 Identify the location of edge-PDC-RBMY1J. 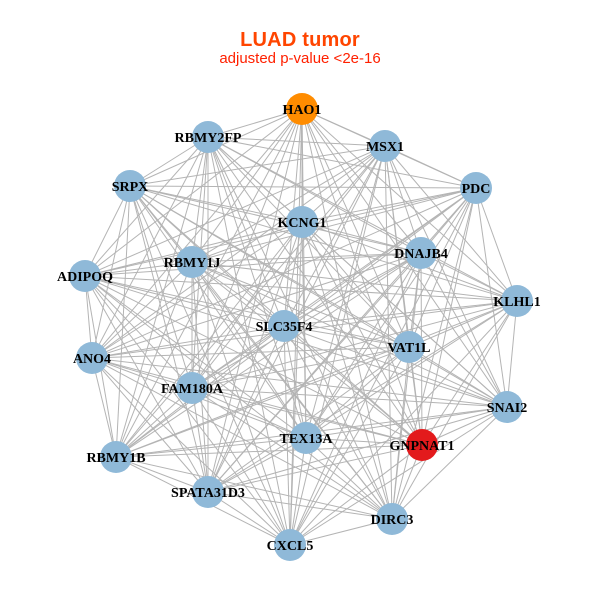
(334, 225).